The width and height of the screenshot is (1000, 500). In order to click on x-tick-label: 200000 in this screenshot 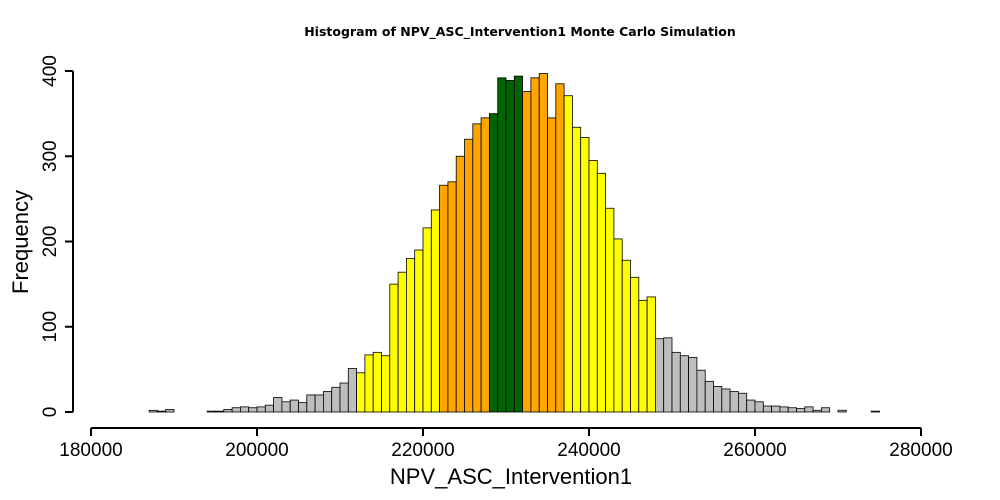, I will do `click(256, 450)`.